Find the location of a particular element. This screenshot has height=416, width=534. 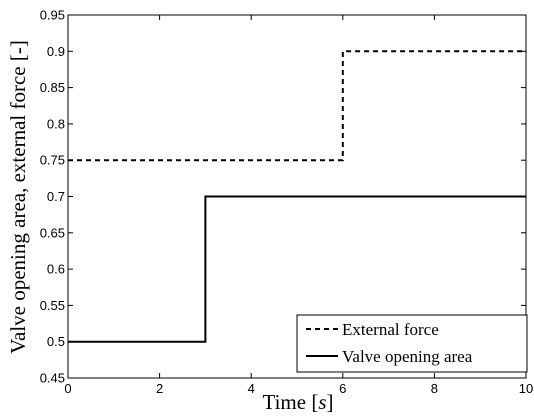

x-tick-label: 10 is located at coordinates (526, 388).